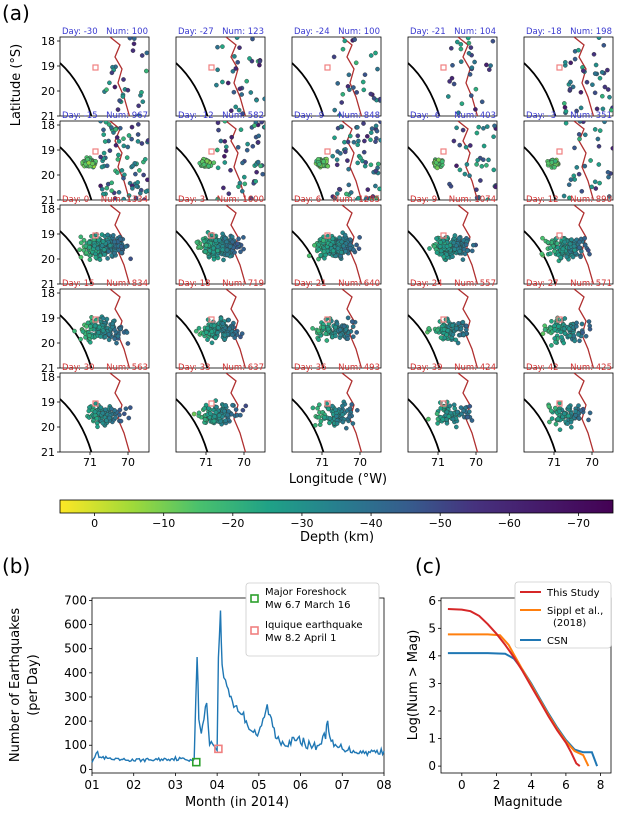  Describe the element at coordinates (75, 600) in the screenshot. I see `daily-y-tick-label: 700` at that location.